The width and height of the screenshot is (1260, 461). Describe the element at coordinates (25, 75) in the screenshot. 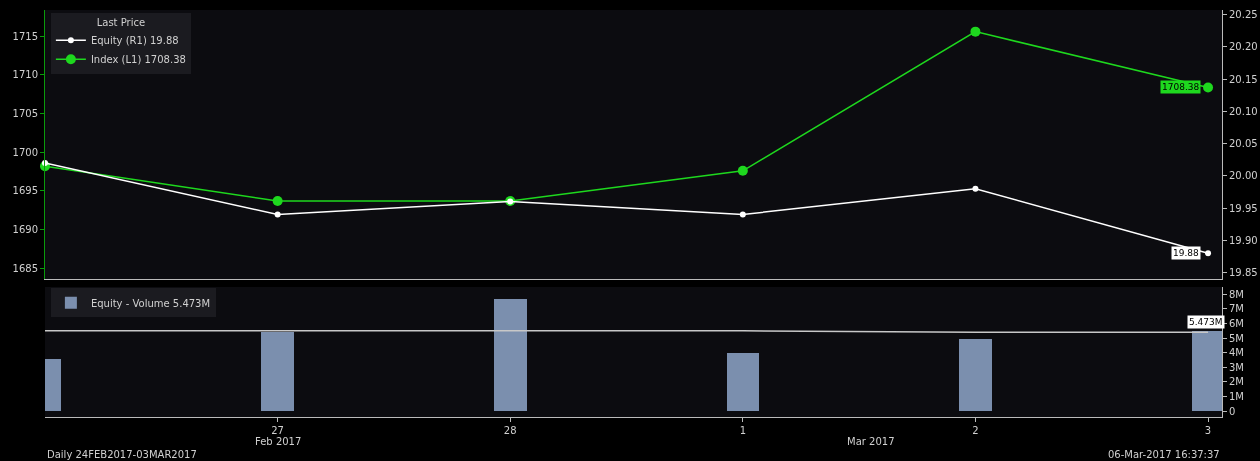

I see `y-tick-label: 1710` at that location.